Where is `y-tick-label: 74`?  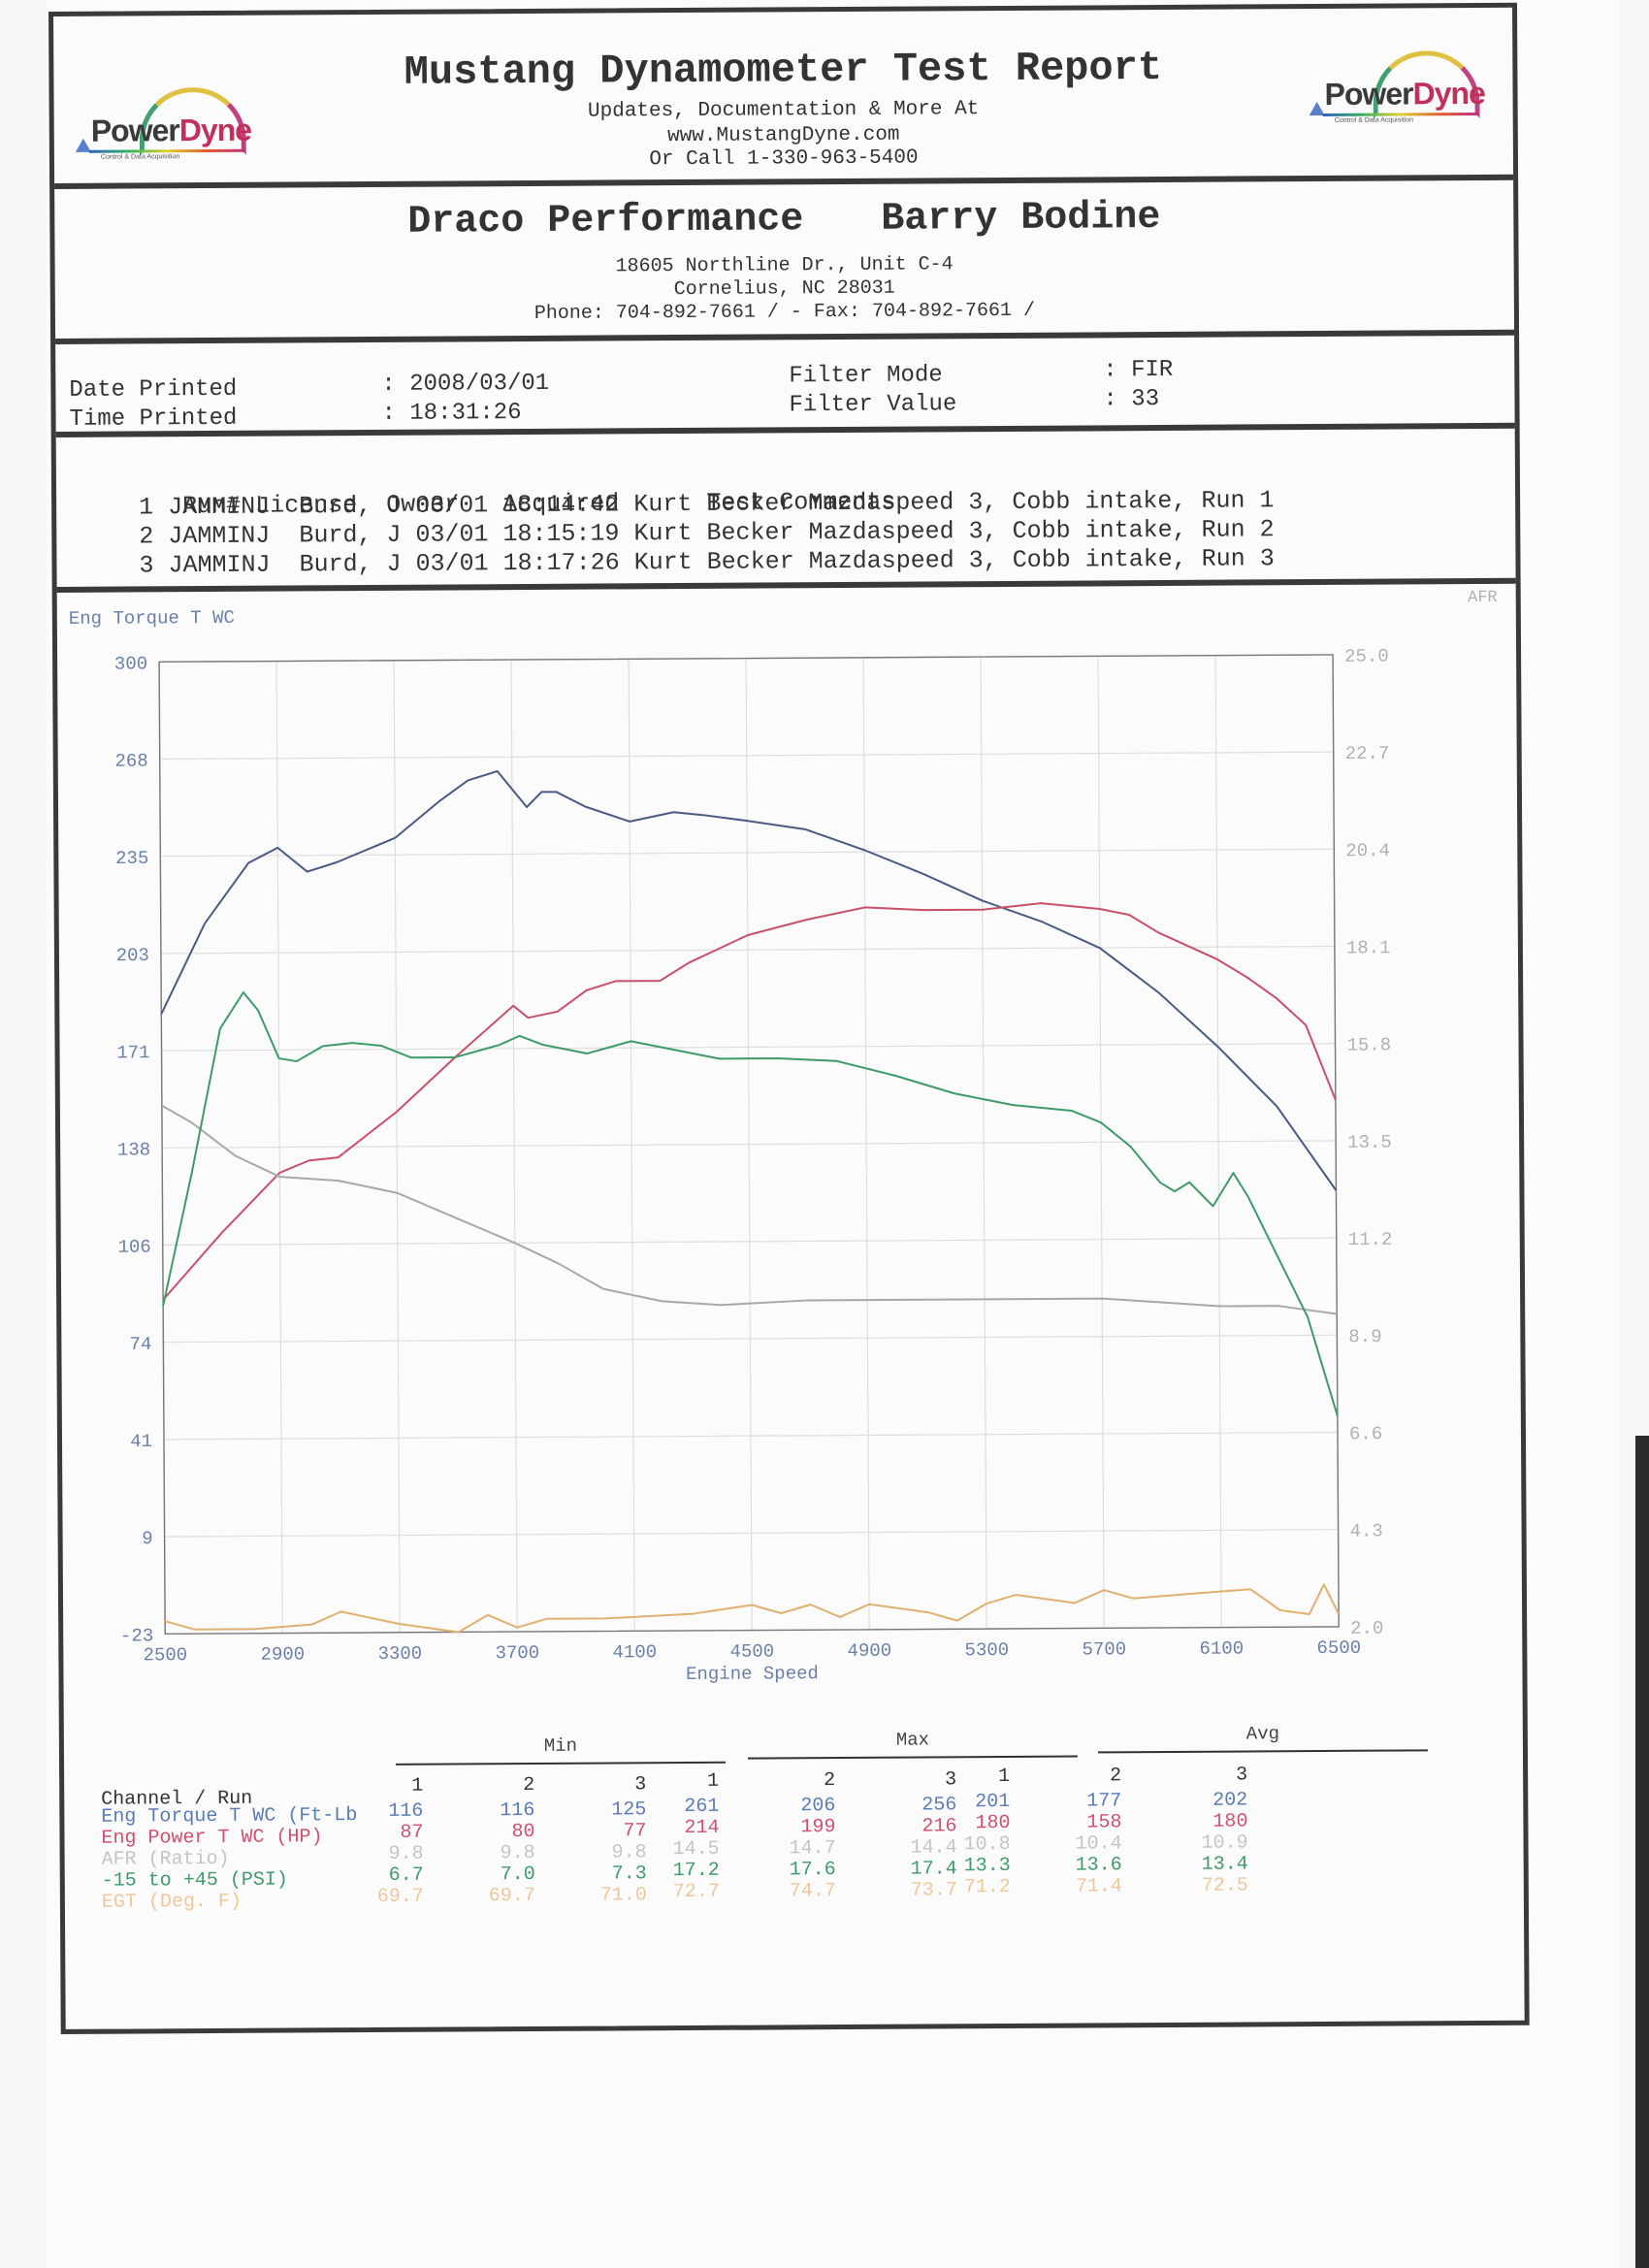 y-tick-label: 74 is located at coordinates (141, 1344).